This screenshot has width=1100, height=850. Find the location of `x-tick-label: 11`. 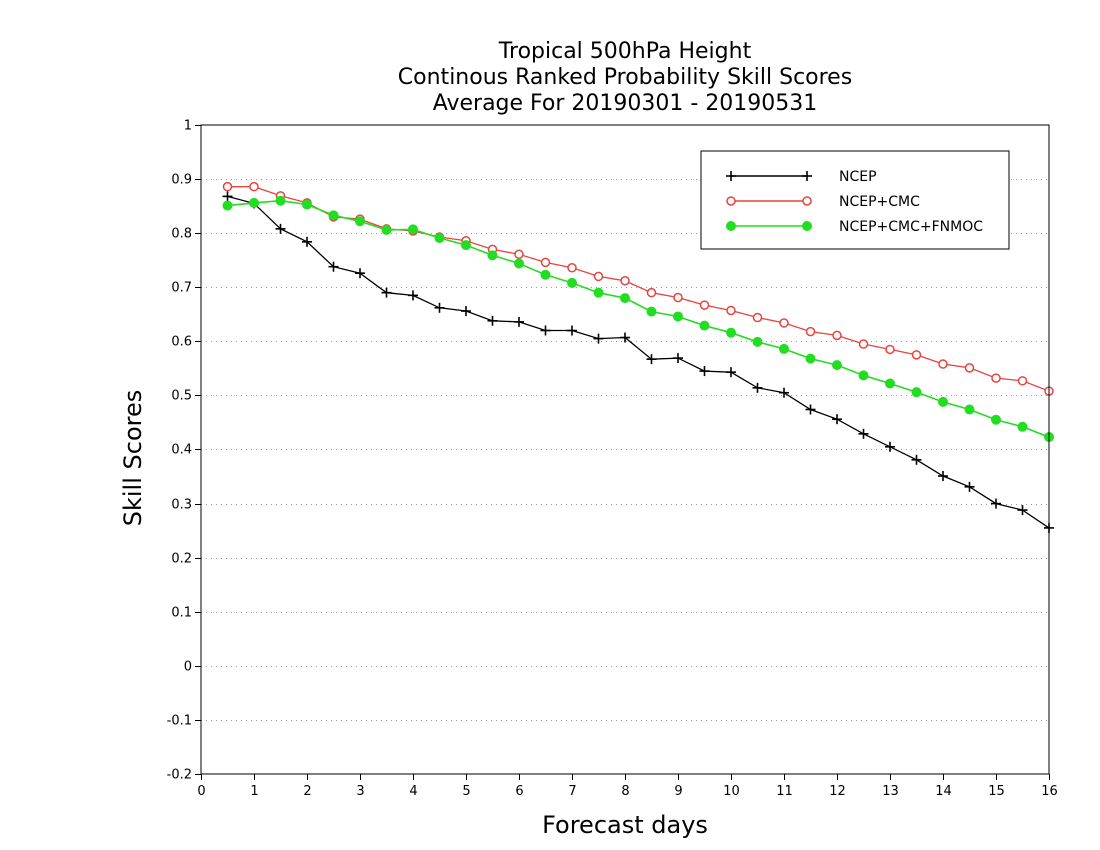

x-tick-label: 11 is located at coordinates (784, 791).